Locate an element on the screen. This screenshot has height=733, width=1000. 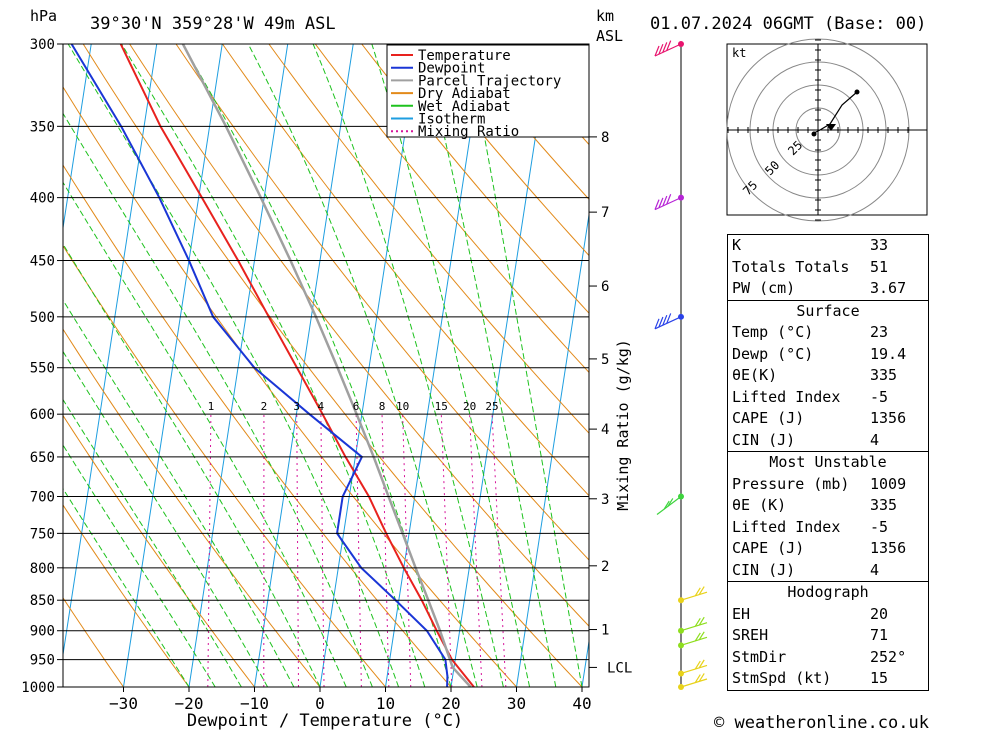
mixing-ratio-labels: 1 2 3 4 6 8 10 15 20 25 is located at coordinates (353, 406).